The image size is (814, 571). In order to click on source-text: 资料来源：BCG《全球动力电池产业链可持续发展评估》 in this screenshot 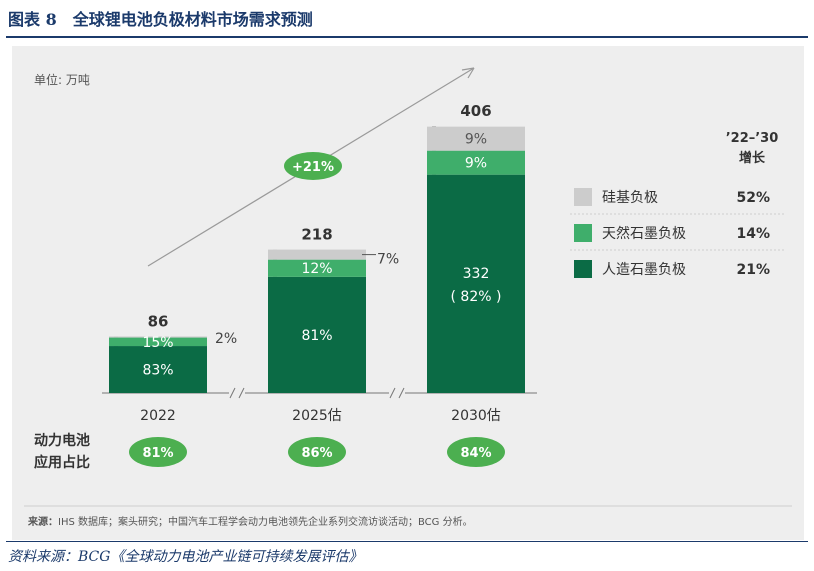, I will do `click(185, 557)`.